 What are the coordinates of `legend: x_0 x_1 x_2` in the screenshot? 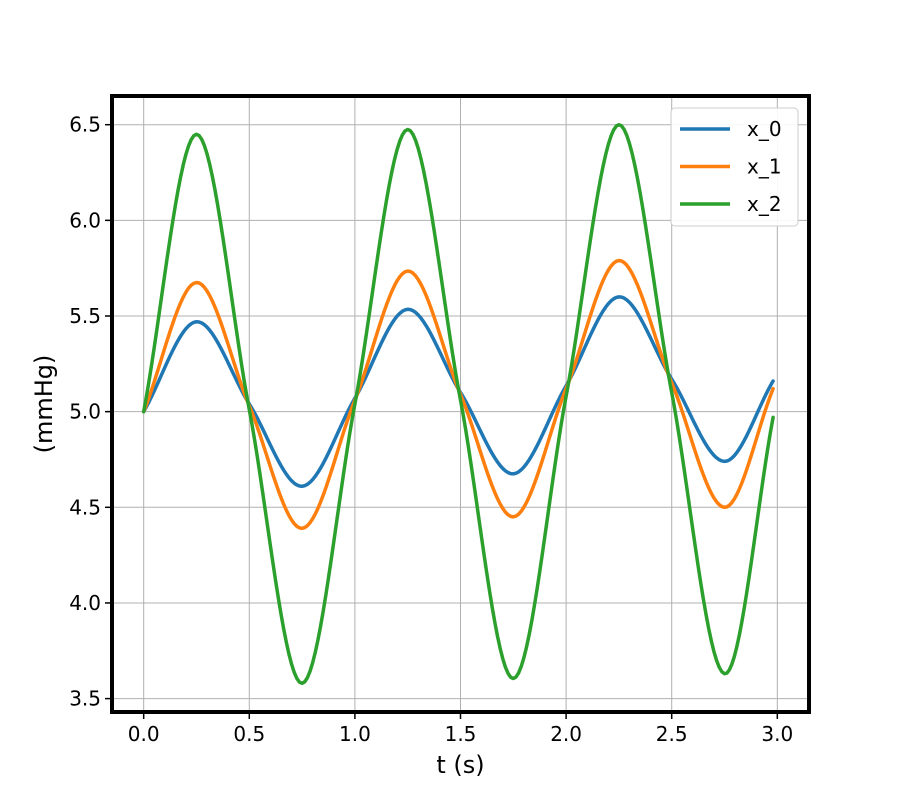 It's located at (734, 167).